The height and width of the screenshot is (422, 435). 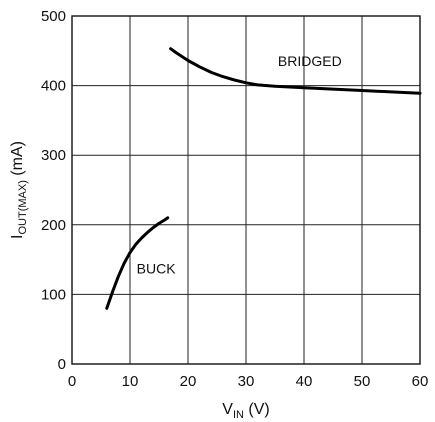 What do you see at coordinates (310, 61) in the screenshot?
I see `series-label-bridged: BRIDGED` at bounding box center [310, 61].